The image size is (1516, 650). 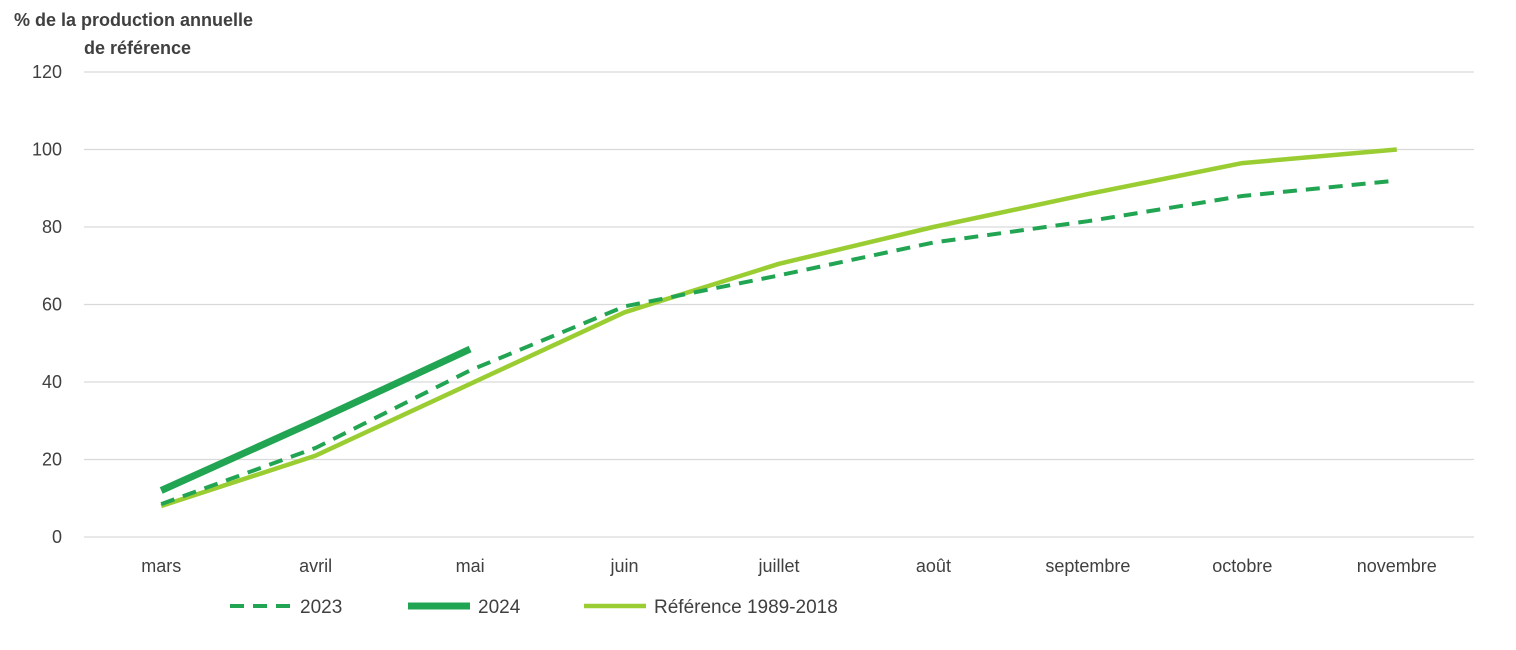 What do you see at coordinates (746, 607) in the screenshot?
I see `legend-label: Référence 1989-2018` at bounding box center [746, 607].